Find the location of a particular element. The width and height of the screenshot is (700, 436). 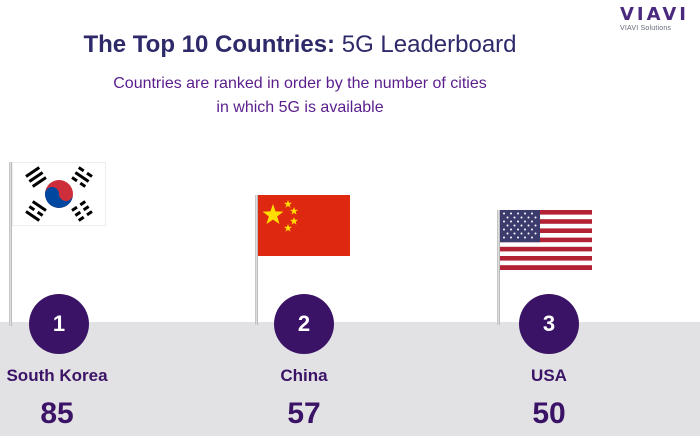

page-title: The Top 10 Countries: 5G Leaderboard is located at coordinates (300, 45).